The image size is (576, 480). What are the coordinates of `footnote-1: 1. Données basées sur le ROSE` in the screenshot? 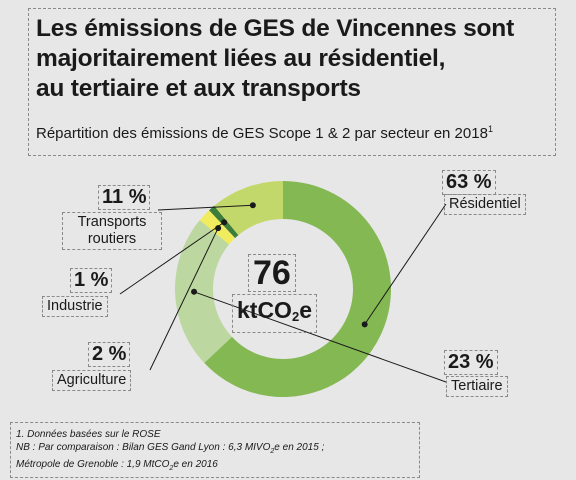 It's located at (88, 434).